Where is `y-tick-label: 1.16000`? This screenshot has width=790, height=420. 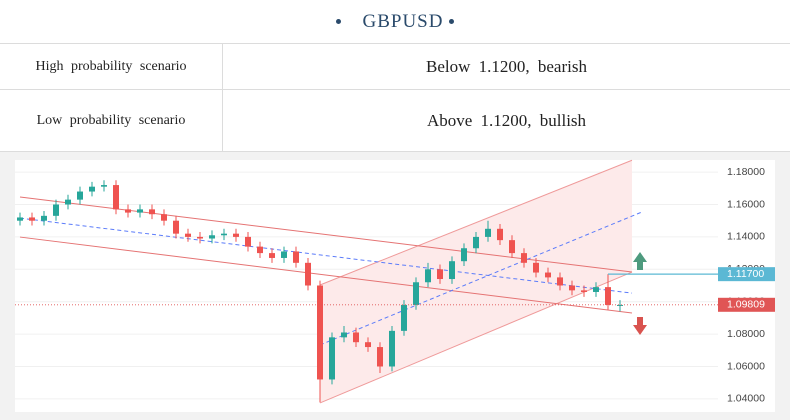
y-tick-label: 1.16000 is located at coordinates (746, 204).